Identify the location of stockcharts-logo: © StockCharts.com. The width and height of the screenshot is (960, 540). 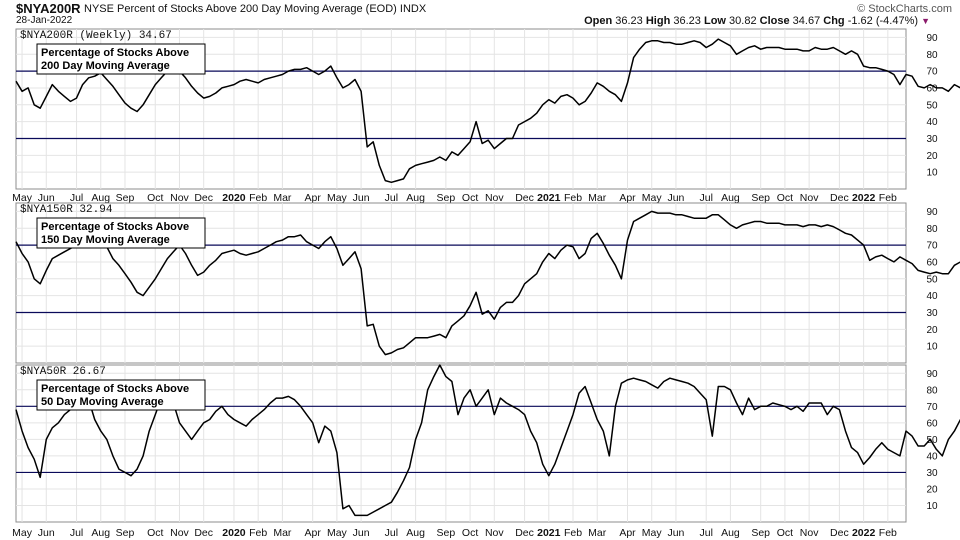
(904, 9).